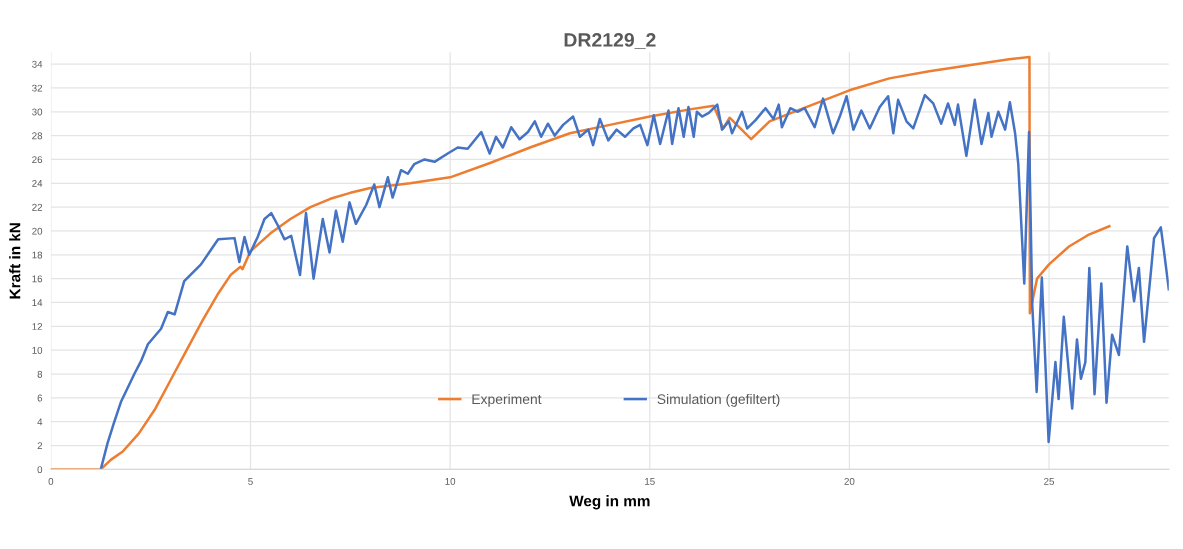  I want to click on y-tick-label: 30, so click(37, 112).